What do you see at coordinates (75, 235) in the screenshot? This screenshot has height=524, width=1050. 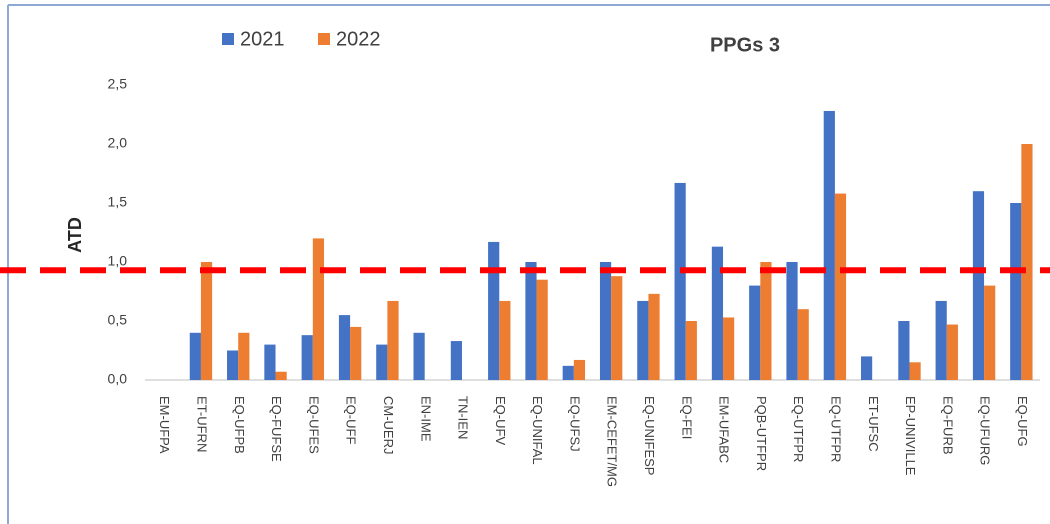 I see `y-axis-label: ATD` at bounding box center [75, 235].